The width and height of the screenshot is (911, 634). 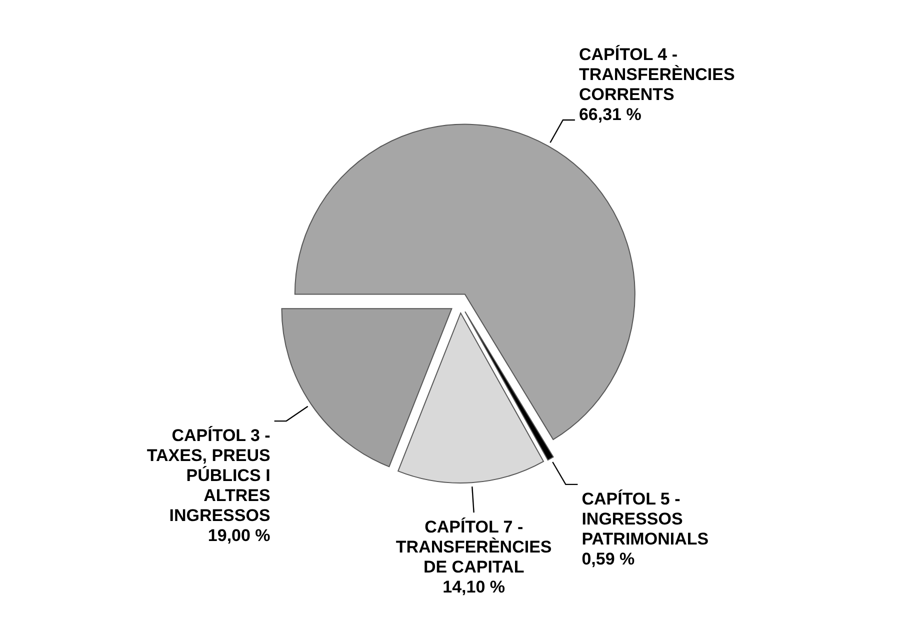 I want to click on data-label: 14,10 %, so click(x=474, y=587).